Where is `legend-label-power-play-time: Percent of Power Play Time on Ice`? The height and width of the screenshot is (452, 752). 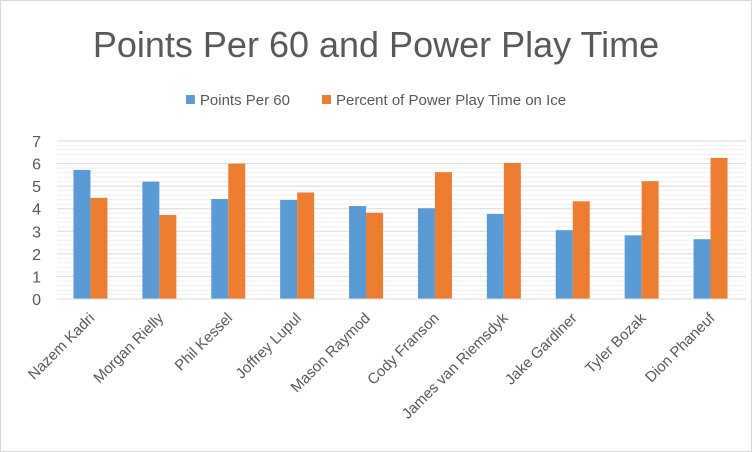 legend-label-power-play-time: Percent of Power Play Time on Ice is located at coordinates (451, 100).